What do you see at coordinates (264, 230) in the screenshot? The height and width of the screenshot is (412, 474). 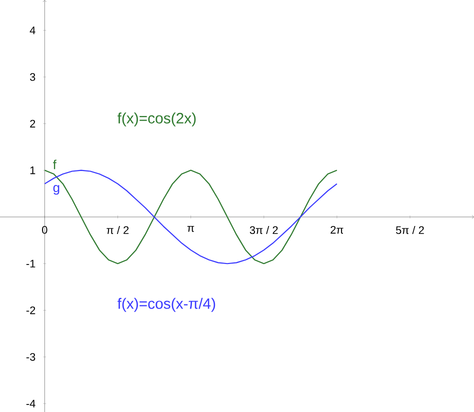 I see `x-tick-label: 3π / 2` at bounding box center [264, 230].